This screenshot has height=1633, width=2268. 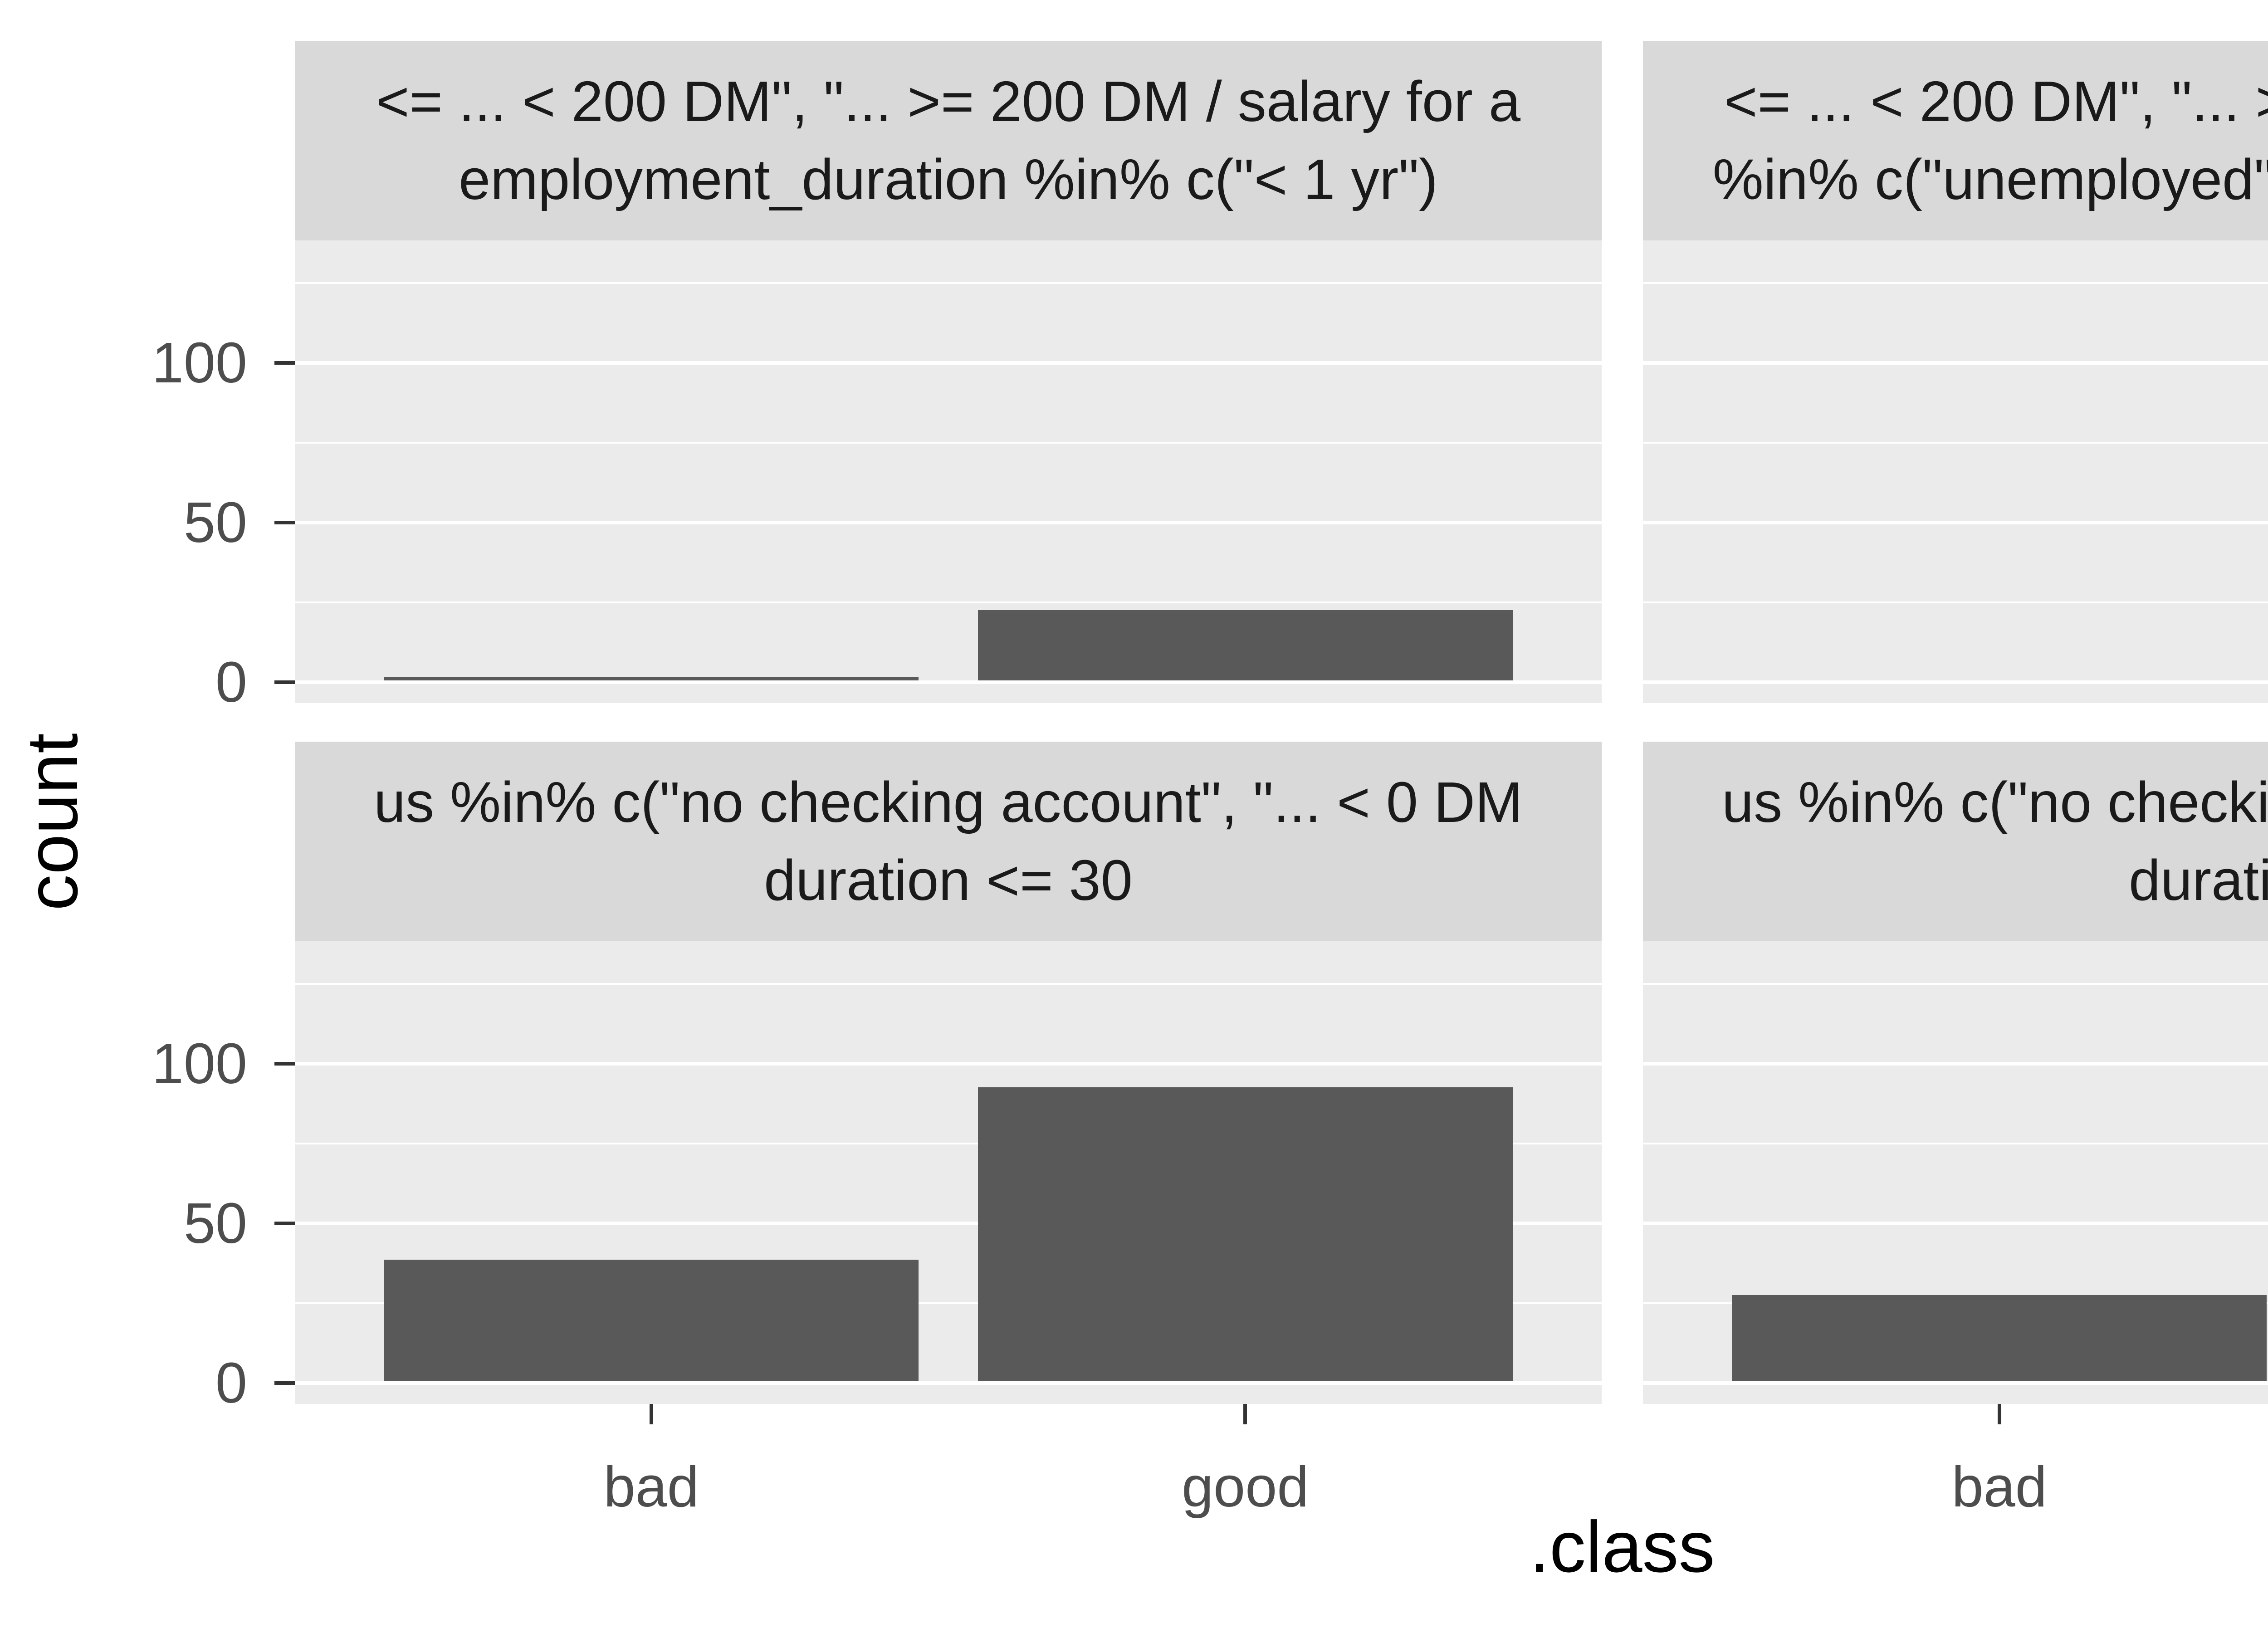 I want to click on facet-strip-bottom-left-line-2: duration <= 30, so click(x=948, y=880).